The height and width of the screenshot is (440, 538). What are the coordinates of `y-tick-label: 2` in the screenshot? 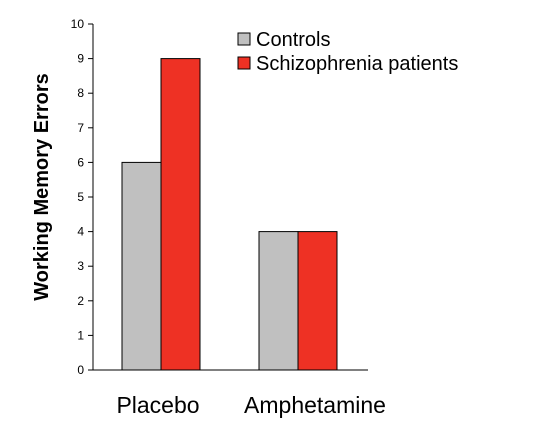 It's located at (80, 301).